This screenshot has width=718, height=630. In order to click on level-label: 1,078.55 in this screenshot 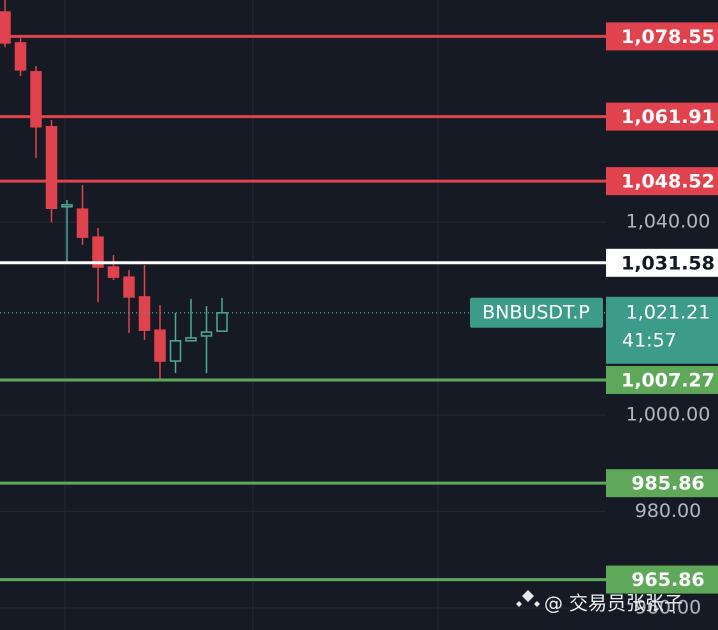, I will do `click(668, 37)`.